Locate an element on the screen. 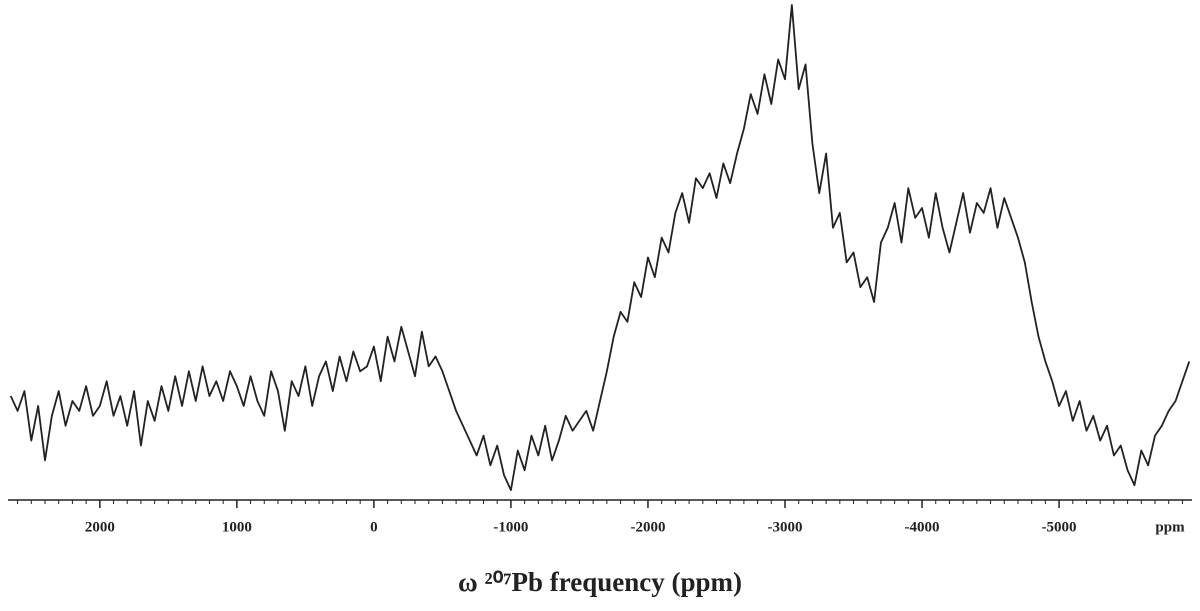 This screenshot has width=1200, height=611. x-tick-label: -4000 is located at coordinates (922, 527).